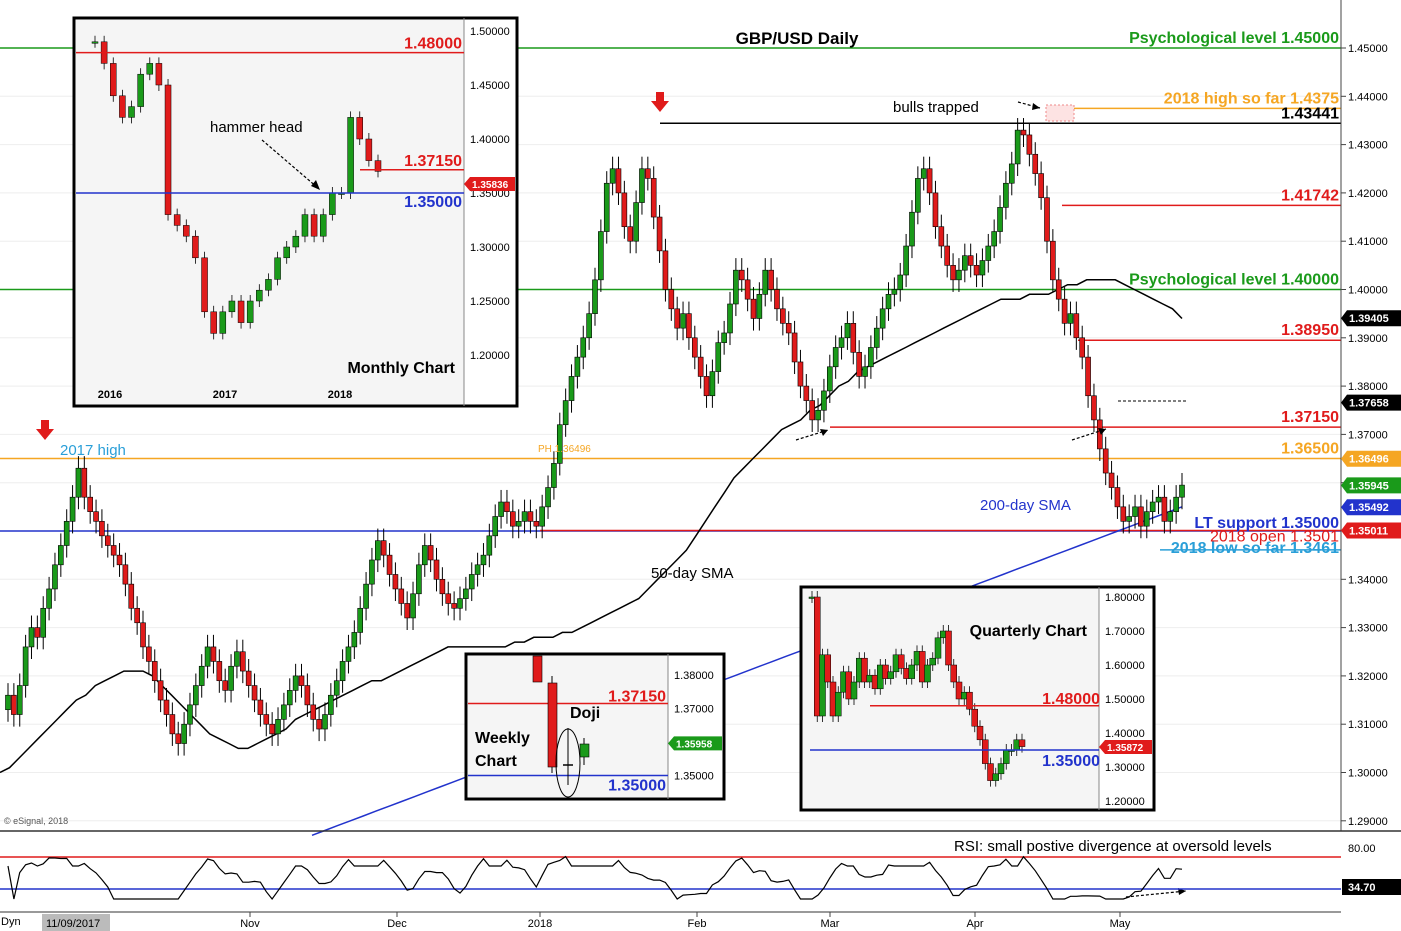  Describe the element at coordinates (1368, 580) in the screenshot. I see `y-tick-label: 1.34000` at that location.